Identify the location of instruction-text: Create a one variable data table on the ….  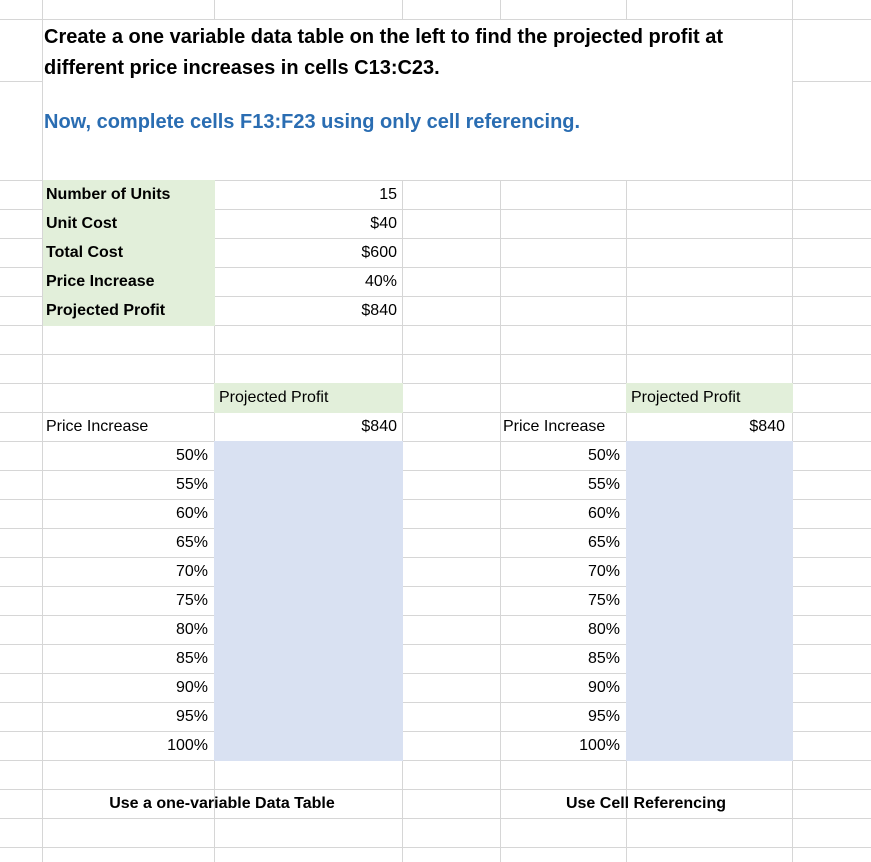
(424, 53).